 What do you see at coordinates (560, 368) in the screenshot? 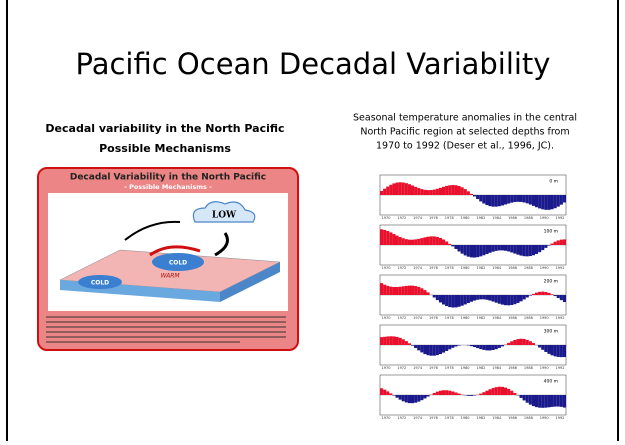
I see `year-label: 1992` at bounding box center [560, 368].